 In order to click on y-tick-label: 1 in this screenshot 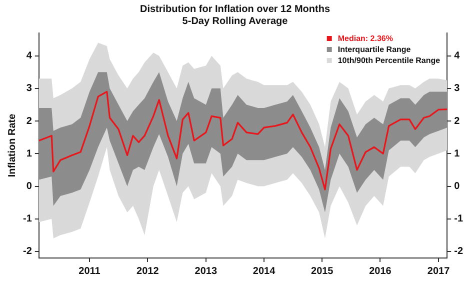, I will do `click(29, 154)`.